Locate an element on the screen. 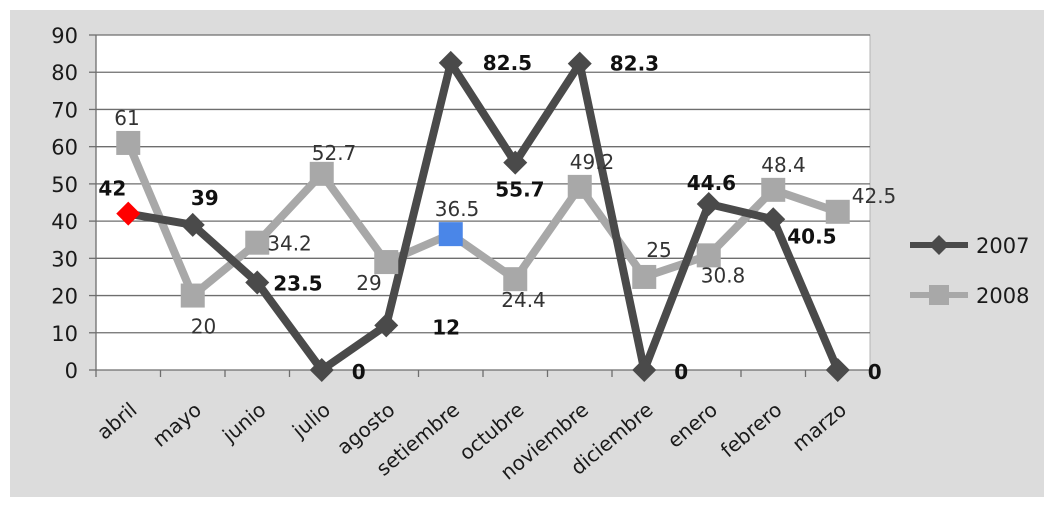 This screenshot has width=1054, height=511. y-tick-label: 90 is located at coordinates (64, 36).